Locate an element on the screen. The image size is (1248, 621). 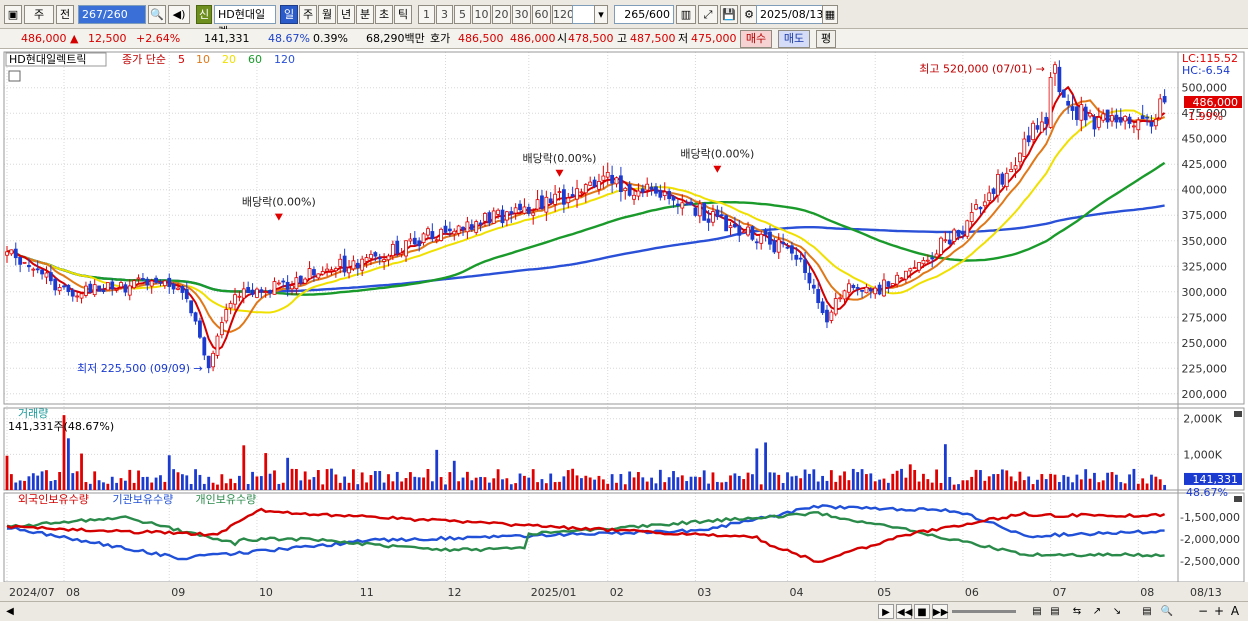
new-badge: 신 is located at coordinates (204, 14).